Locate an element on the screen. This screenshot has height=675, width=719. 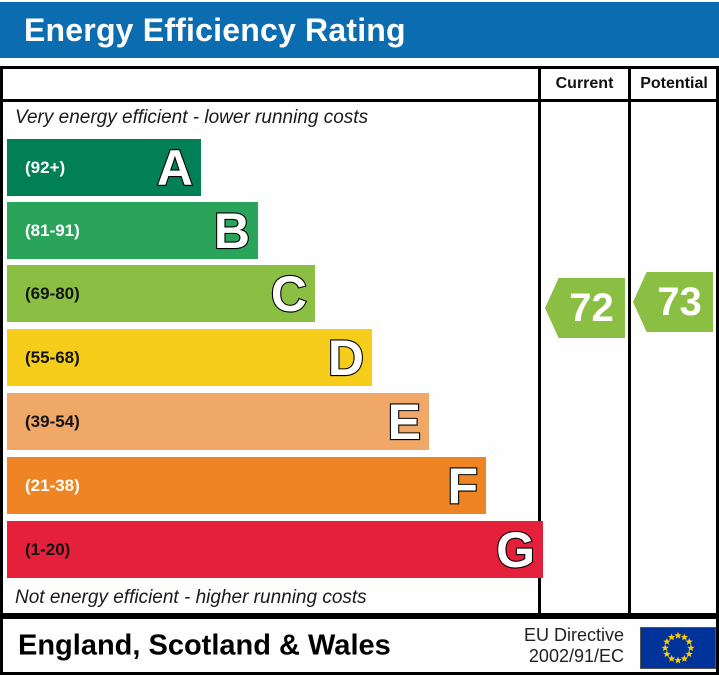
eu-directive-line1: EU Directive is located at coordinates (573, 634).